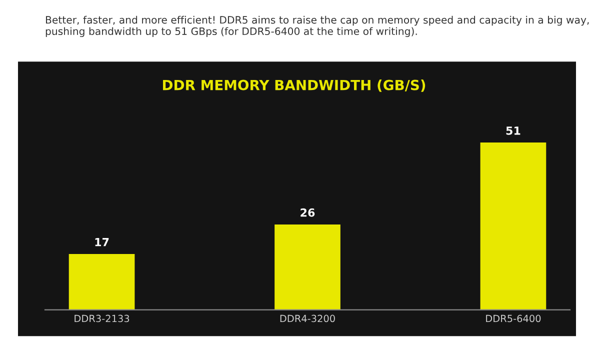 The image size is (600, 352). I want to click on x-tick-label: DDR5-6400, so click(513, 318).